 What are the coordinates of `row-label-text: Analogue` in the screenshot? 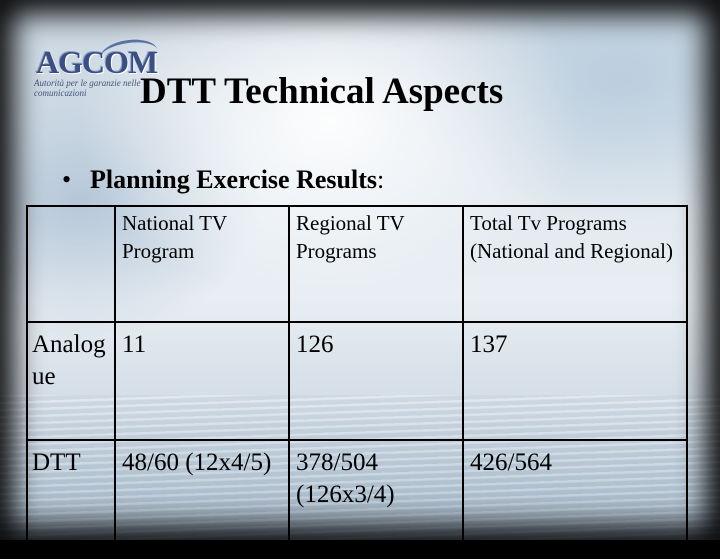 It's located at (69, 360).